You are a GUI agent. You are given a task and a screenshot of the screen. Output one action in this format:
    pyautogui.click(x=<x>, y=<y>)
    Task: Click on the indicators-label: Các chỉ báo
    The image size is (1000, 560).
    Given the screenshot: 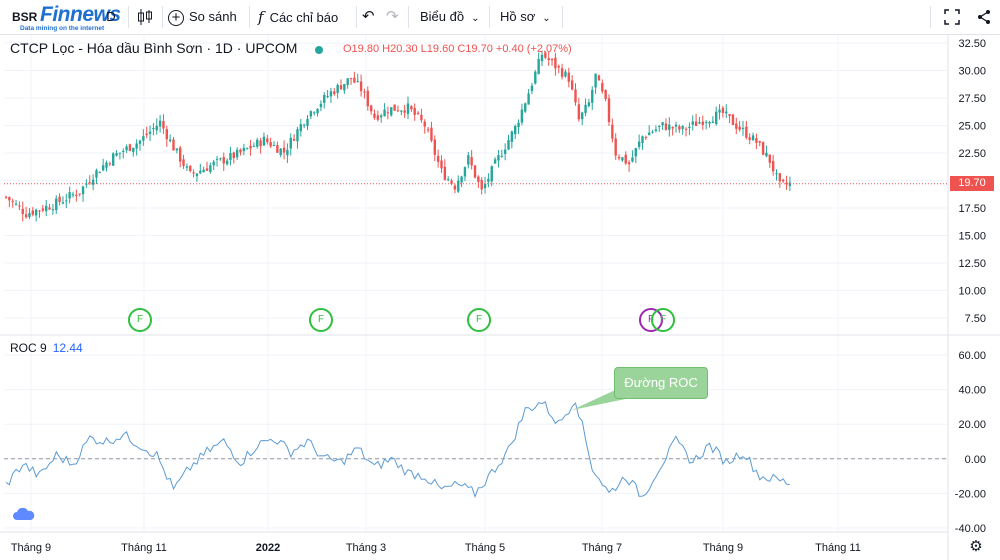 What is the action you would take?
    pyautogui.click(x=304, y=17)
    